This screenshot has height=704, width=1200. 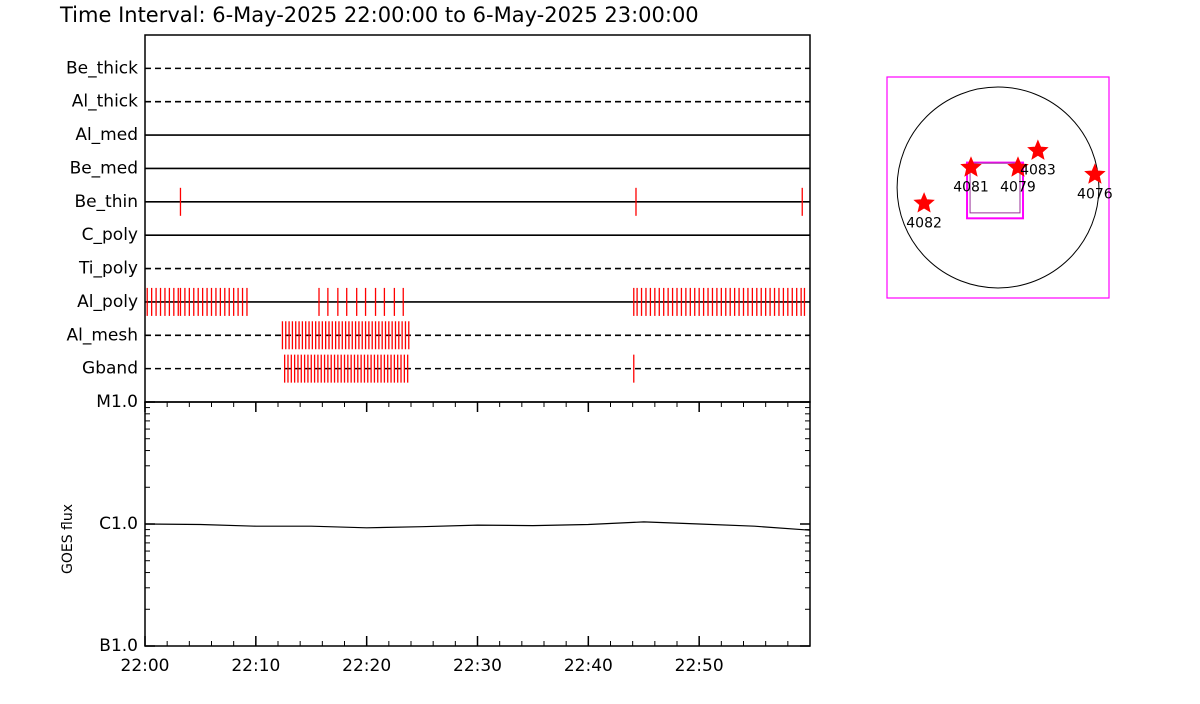 What do you see at coordinates (68, 539) in the screenshot?
I see `y-axis-label: GOES flux` at bounding box center [68, 539].